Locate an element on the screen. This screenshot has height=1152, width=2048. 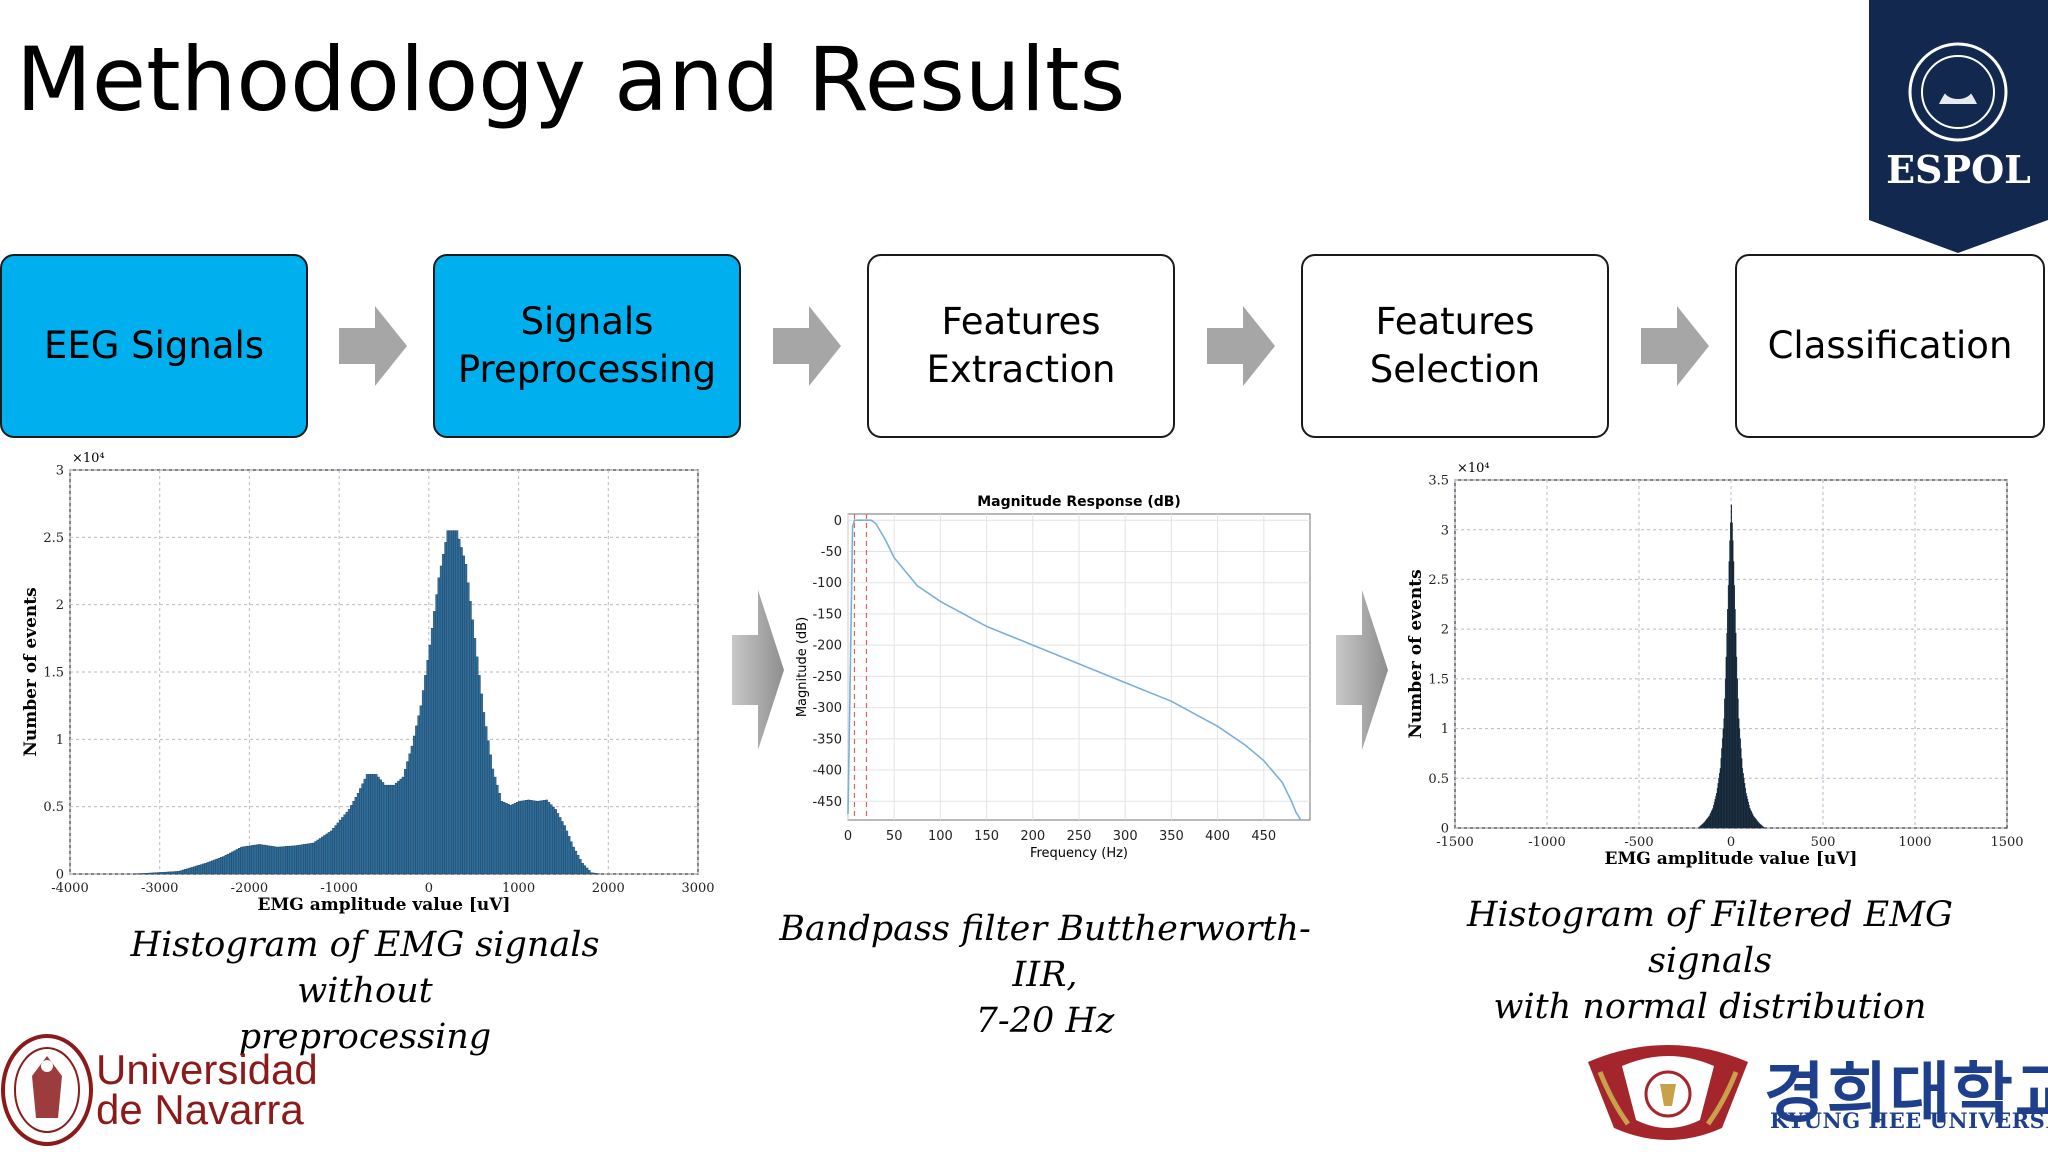
step-classification: Classification is located at coordinates (1890, 346).